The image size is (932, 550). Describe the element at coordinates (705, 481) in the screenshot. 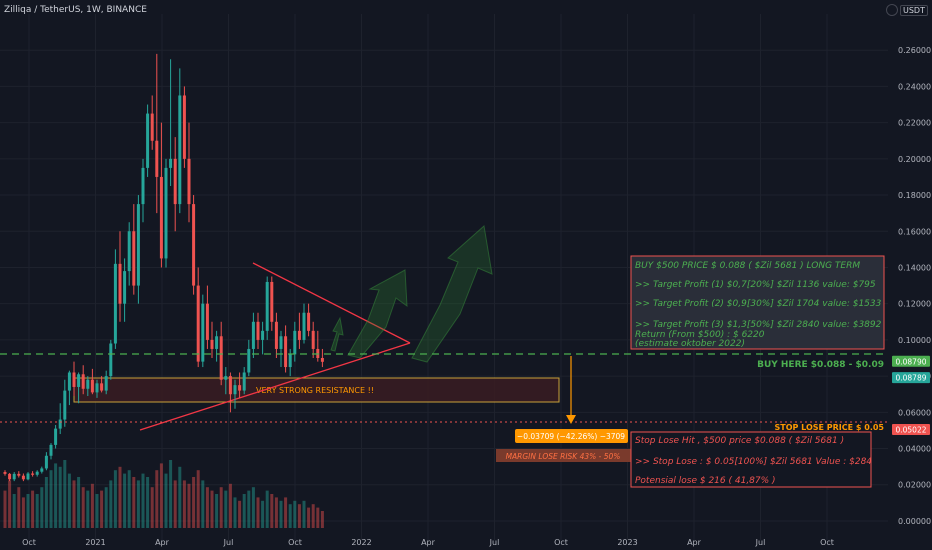

I see `stop-loss-line-3: Potensial lose $ 216 ( 41,87% )` at that location.